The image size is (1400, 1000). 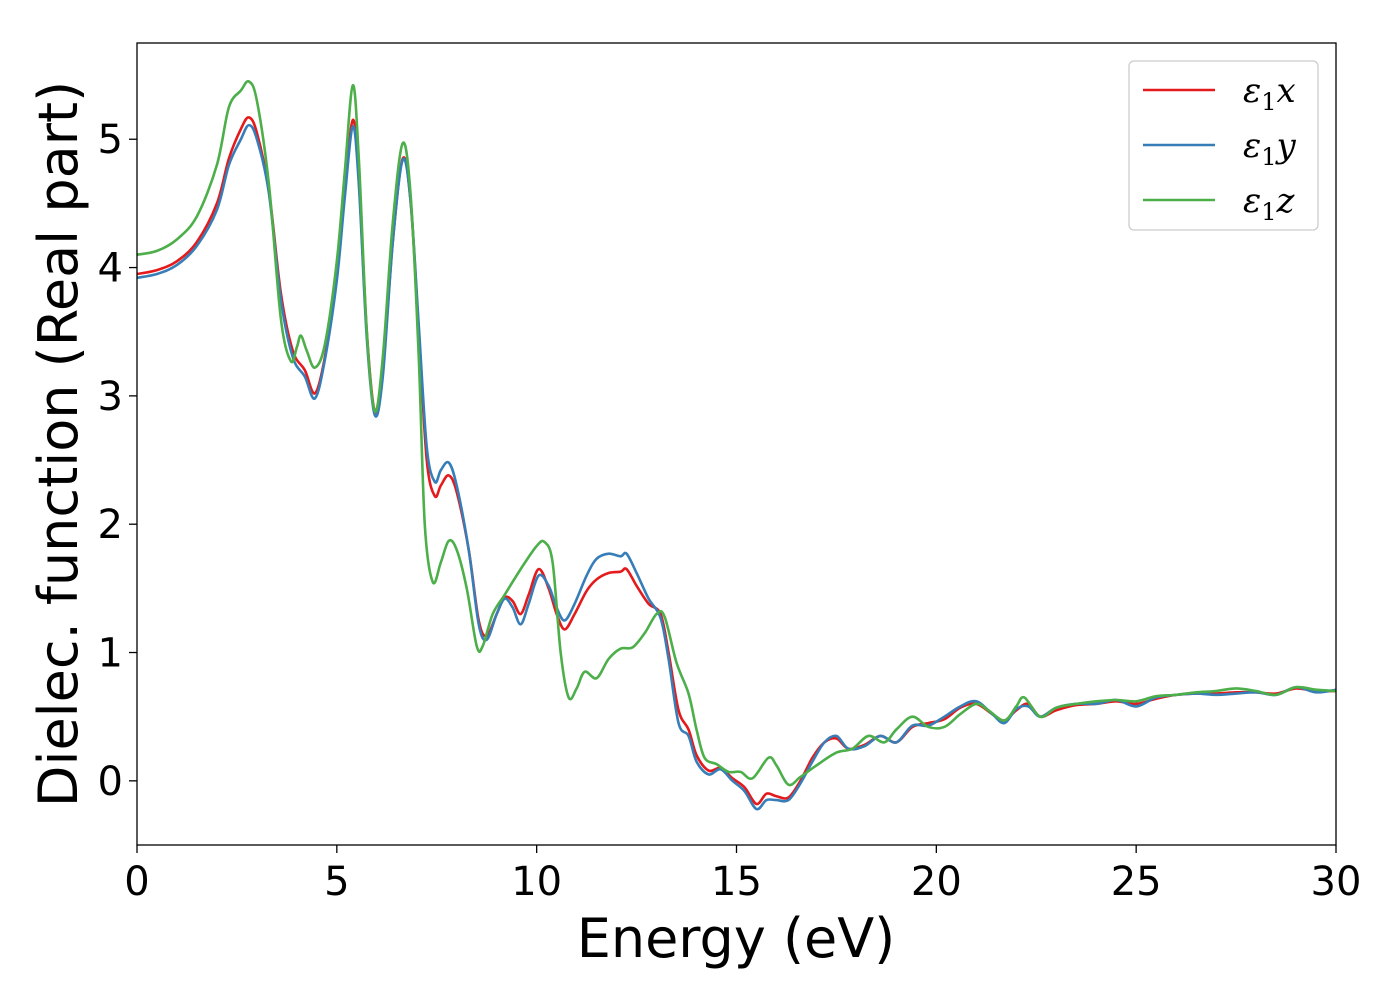 What do you see at coordinates (136, 882) in the screenshot?
I see `x-tick-label: 0` at bounding box center [136, 882].